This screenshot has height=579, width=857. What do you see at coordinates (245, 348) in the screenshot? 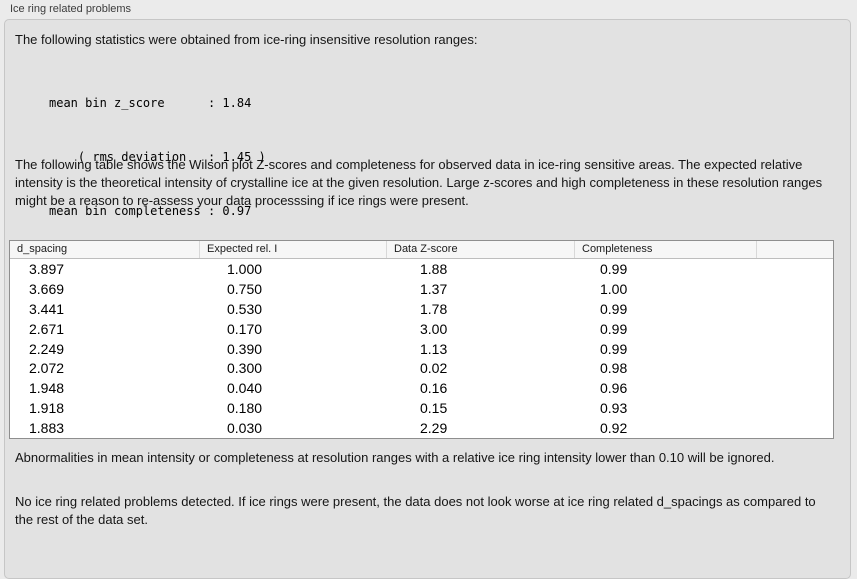
I see `cell-expected-rel-i: 0.390` at bounding box center [245, 348].